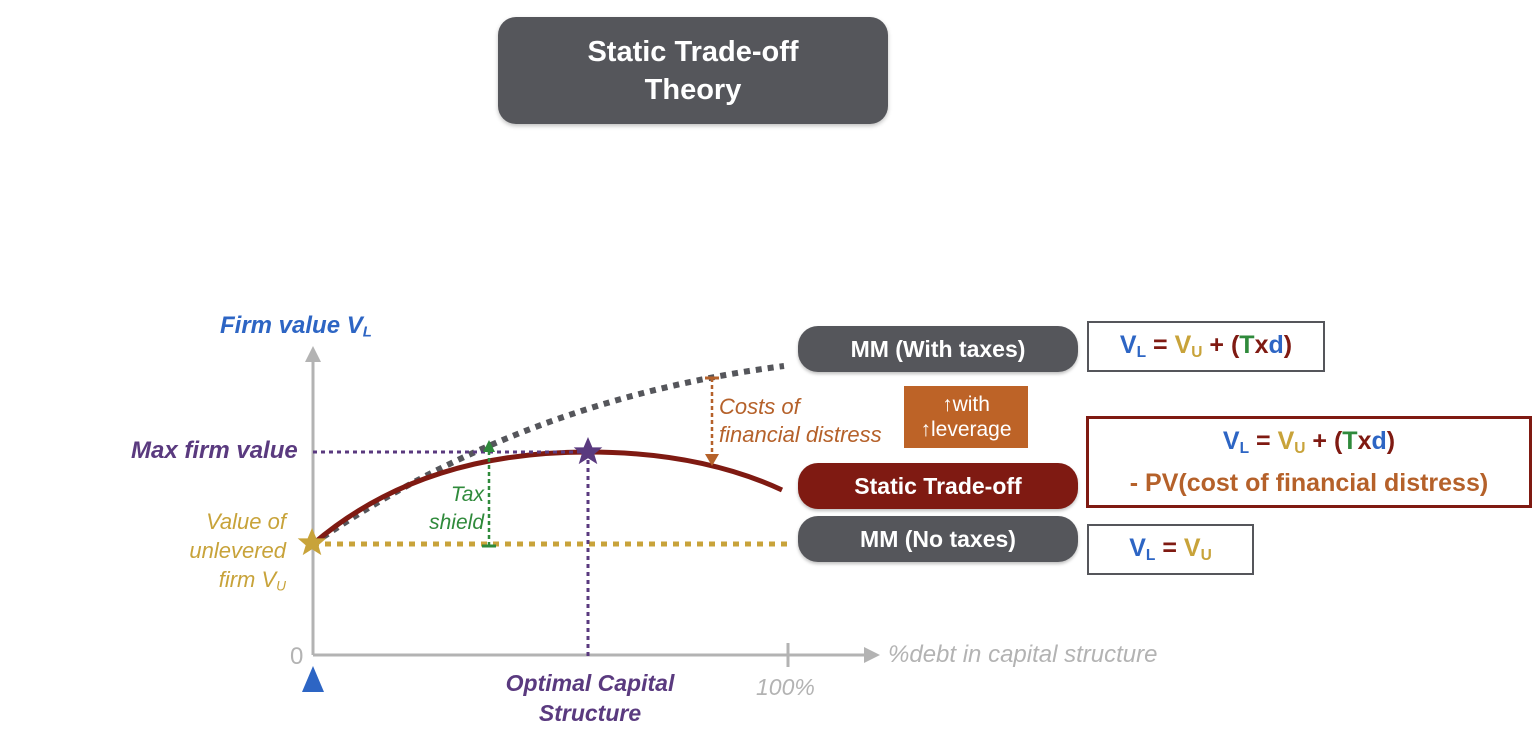  Describe the element at coordinates (1023, 654) in the screenshot. I see `x-axis-label: %debt in capital structure` at that location.